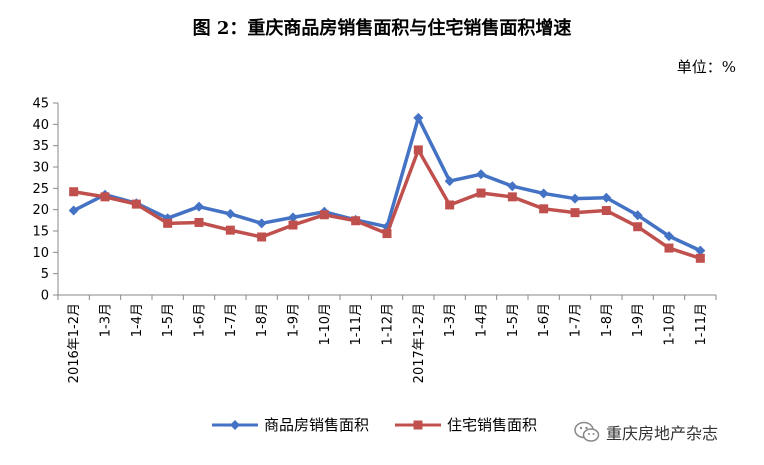 Image resolution: width=764 pixels, height=465 pixels. I want to click on x-tick-label: 2016年1-2月, so click(74, 343).